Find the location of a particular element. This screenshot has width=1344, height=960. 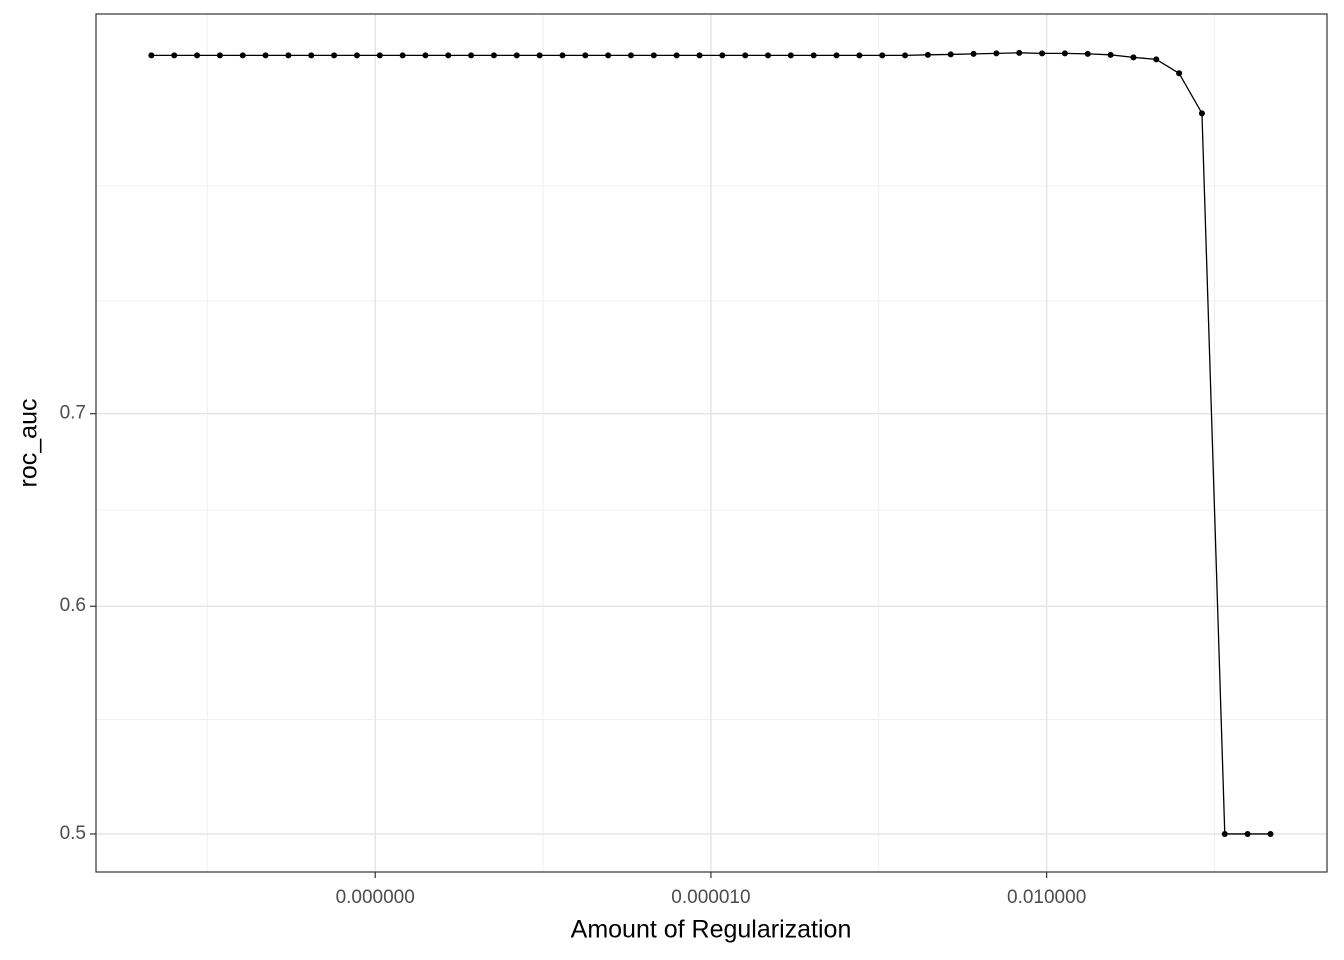

y-tick-label: 0.5 is located at coordinates (73, 833).